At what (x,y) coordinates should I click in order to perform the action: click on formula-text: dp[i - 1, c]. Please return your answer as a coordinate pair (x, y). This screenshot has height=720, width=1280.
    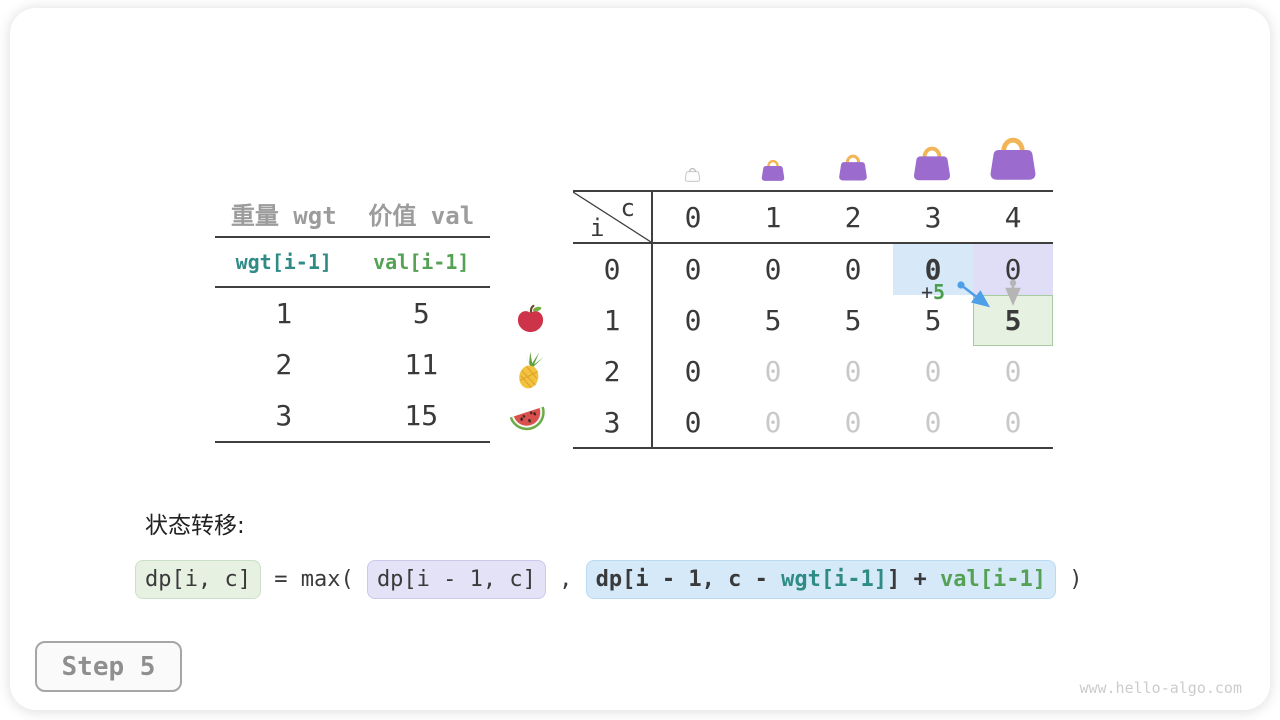
    Looking at the image, I should click on (456, 579).